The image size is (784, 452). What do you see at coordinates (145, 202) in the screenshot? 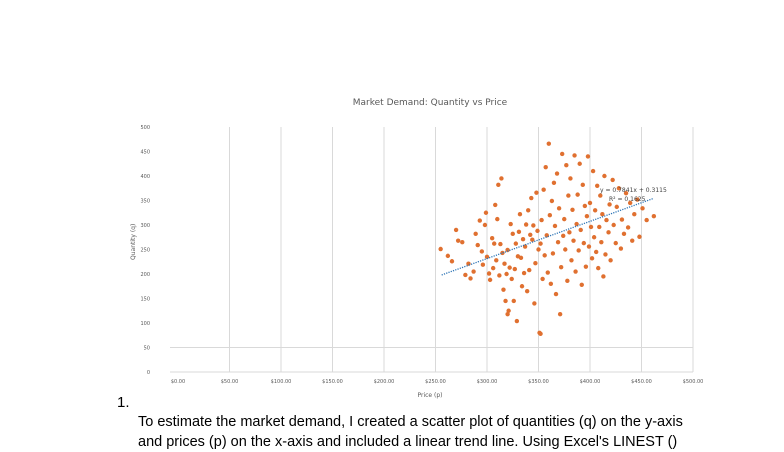
I see `y-tick-label: 350` at bounding box center [145, 202].